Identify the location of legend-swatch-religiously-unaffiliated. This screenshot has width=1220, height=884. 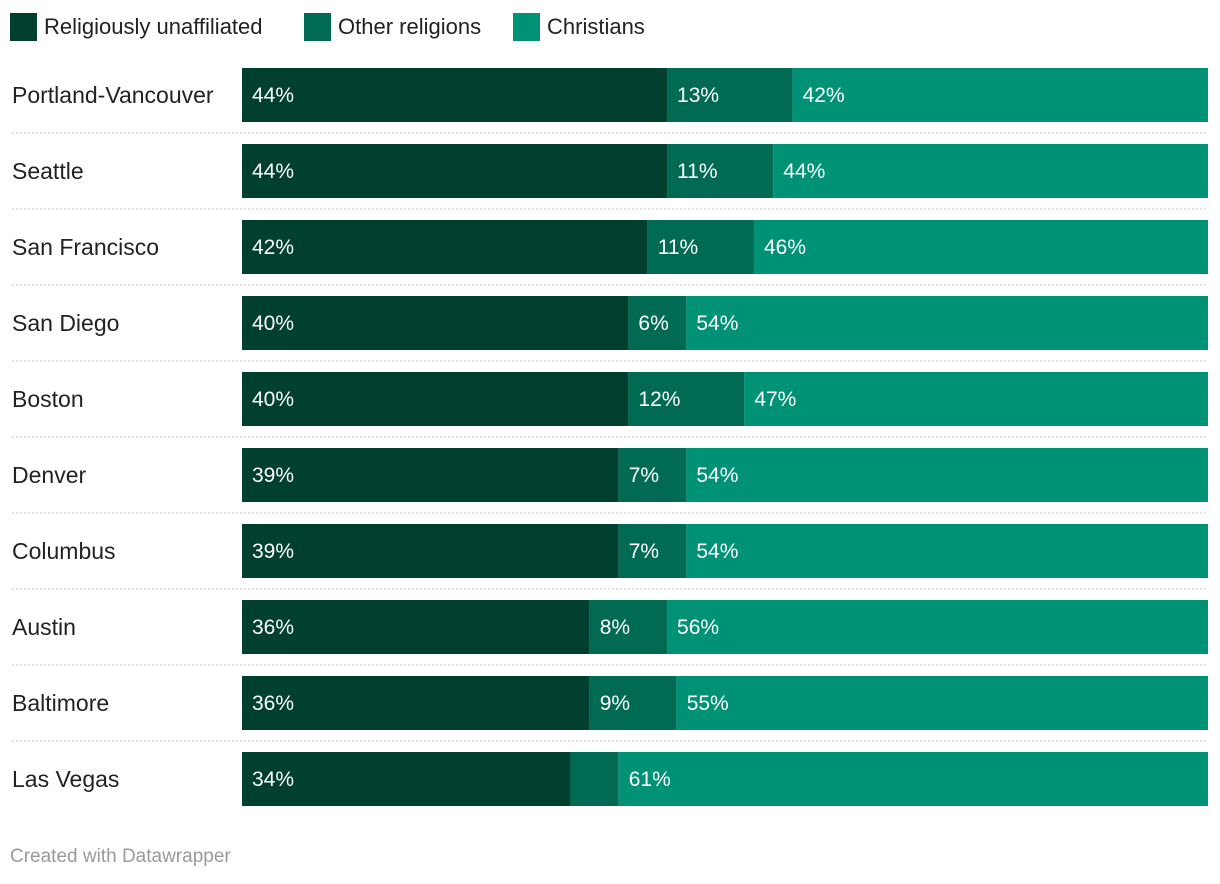
(23, 27).